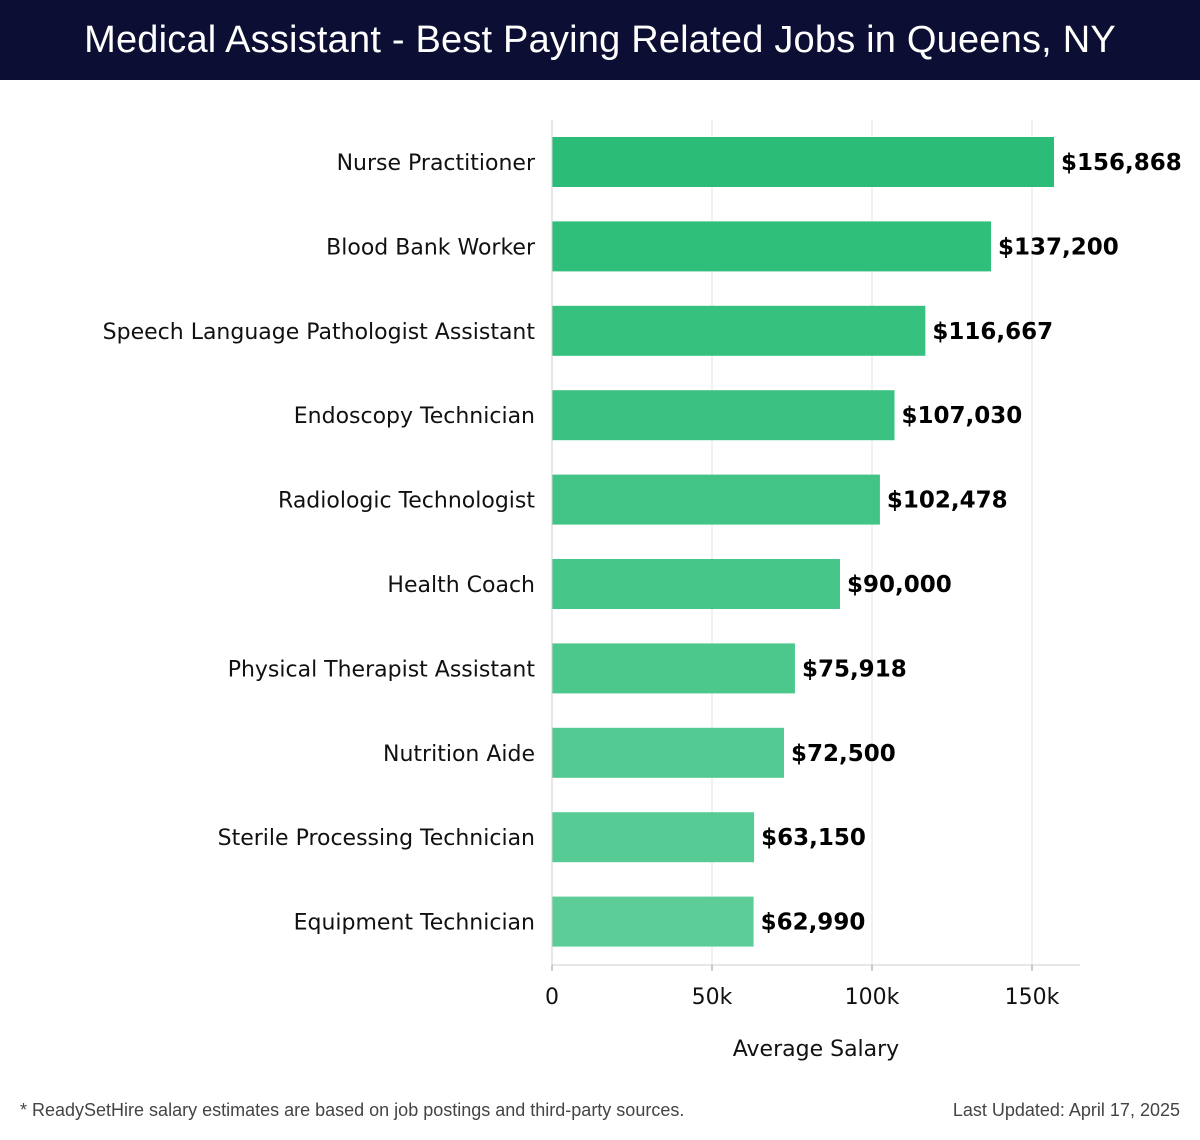 The height and width of the screenshot is (1140, 1200). Describe the element at coordinates (1121, 163) in the screenshot. I see `bar-value-label: $156,868` at that location.